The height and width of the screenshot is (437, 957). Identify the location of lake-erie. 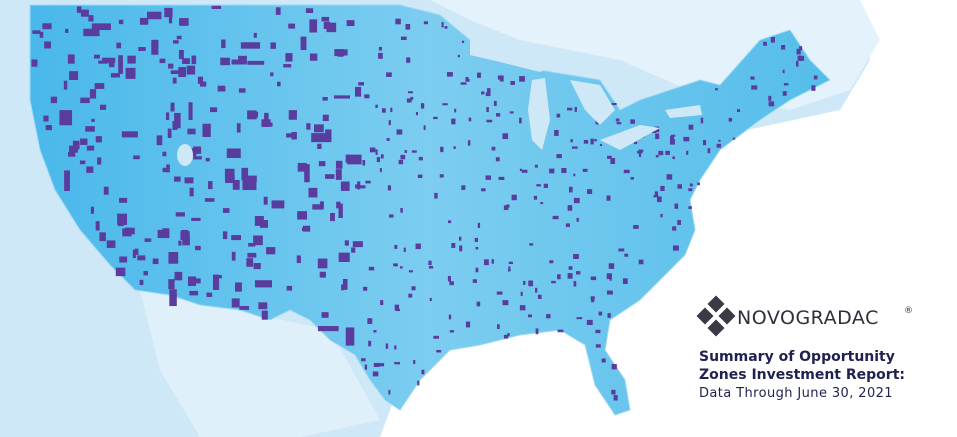
(630, 137).